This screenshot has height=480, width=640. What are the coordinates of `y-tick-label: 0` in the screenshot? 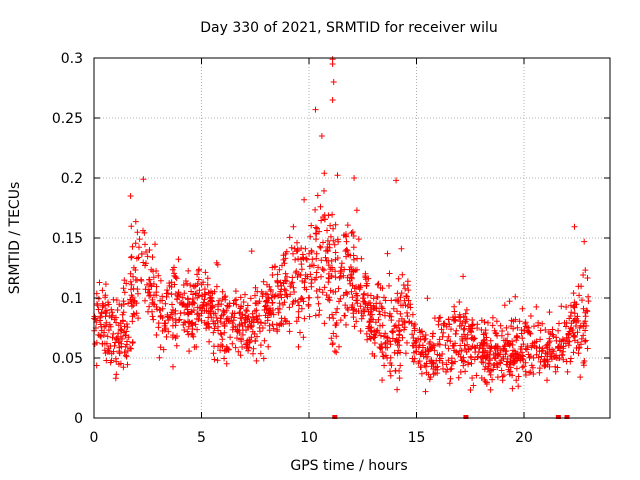 It's located at (78, 419).